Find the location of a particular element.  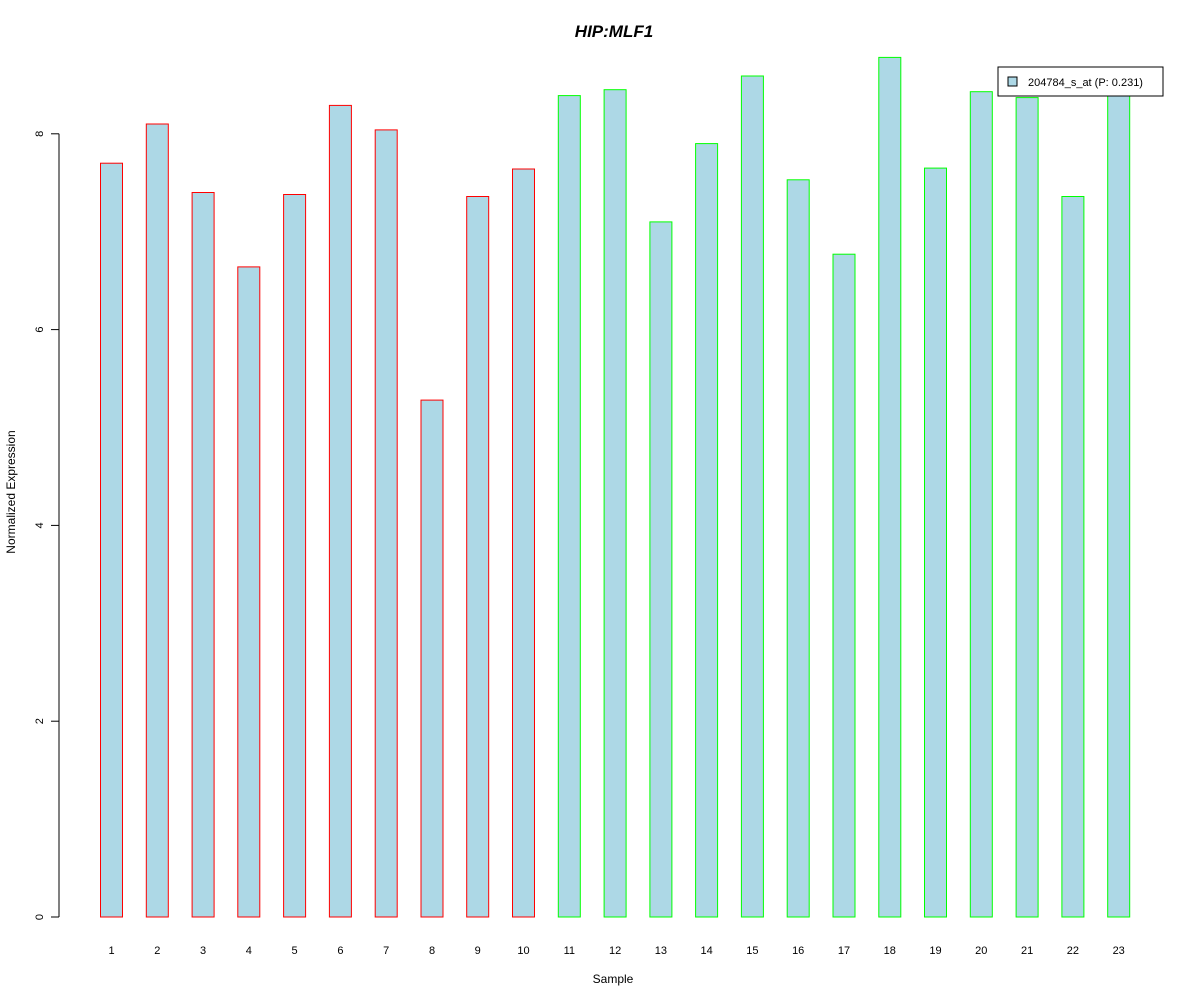

x-tick-label: 20 is located at coordinates (981, 951).